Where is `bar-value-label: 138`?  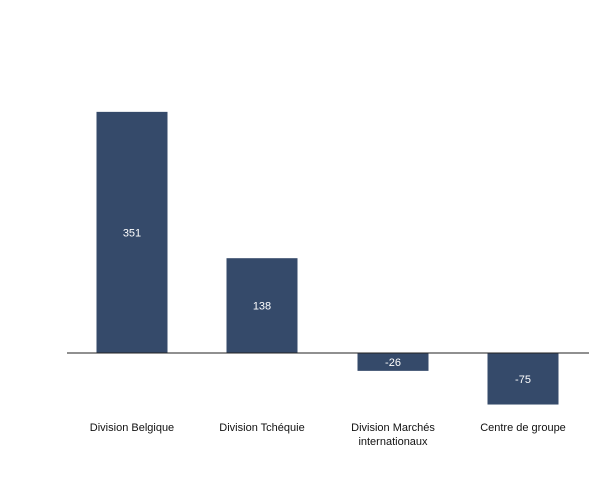
bar-value-label: 138 is located at coordinates (262, 307).